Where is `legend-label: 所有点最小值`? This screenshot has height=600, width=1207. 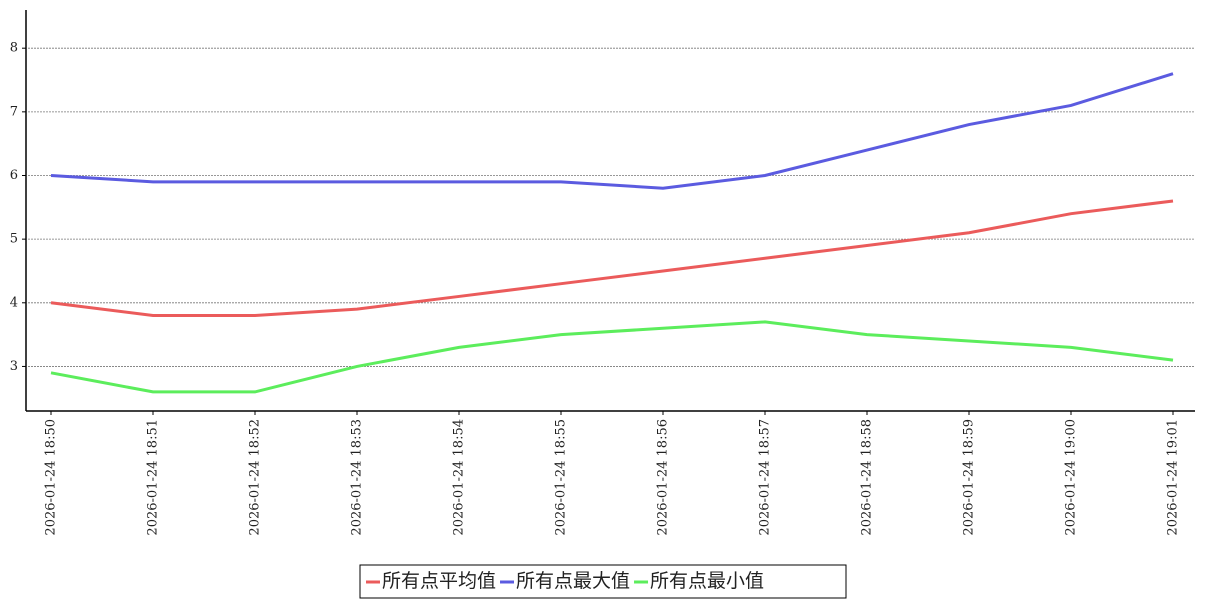 legend-label: 所有点最小值 is located at coordinates (707, 581).